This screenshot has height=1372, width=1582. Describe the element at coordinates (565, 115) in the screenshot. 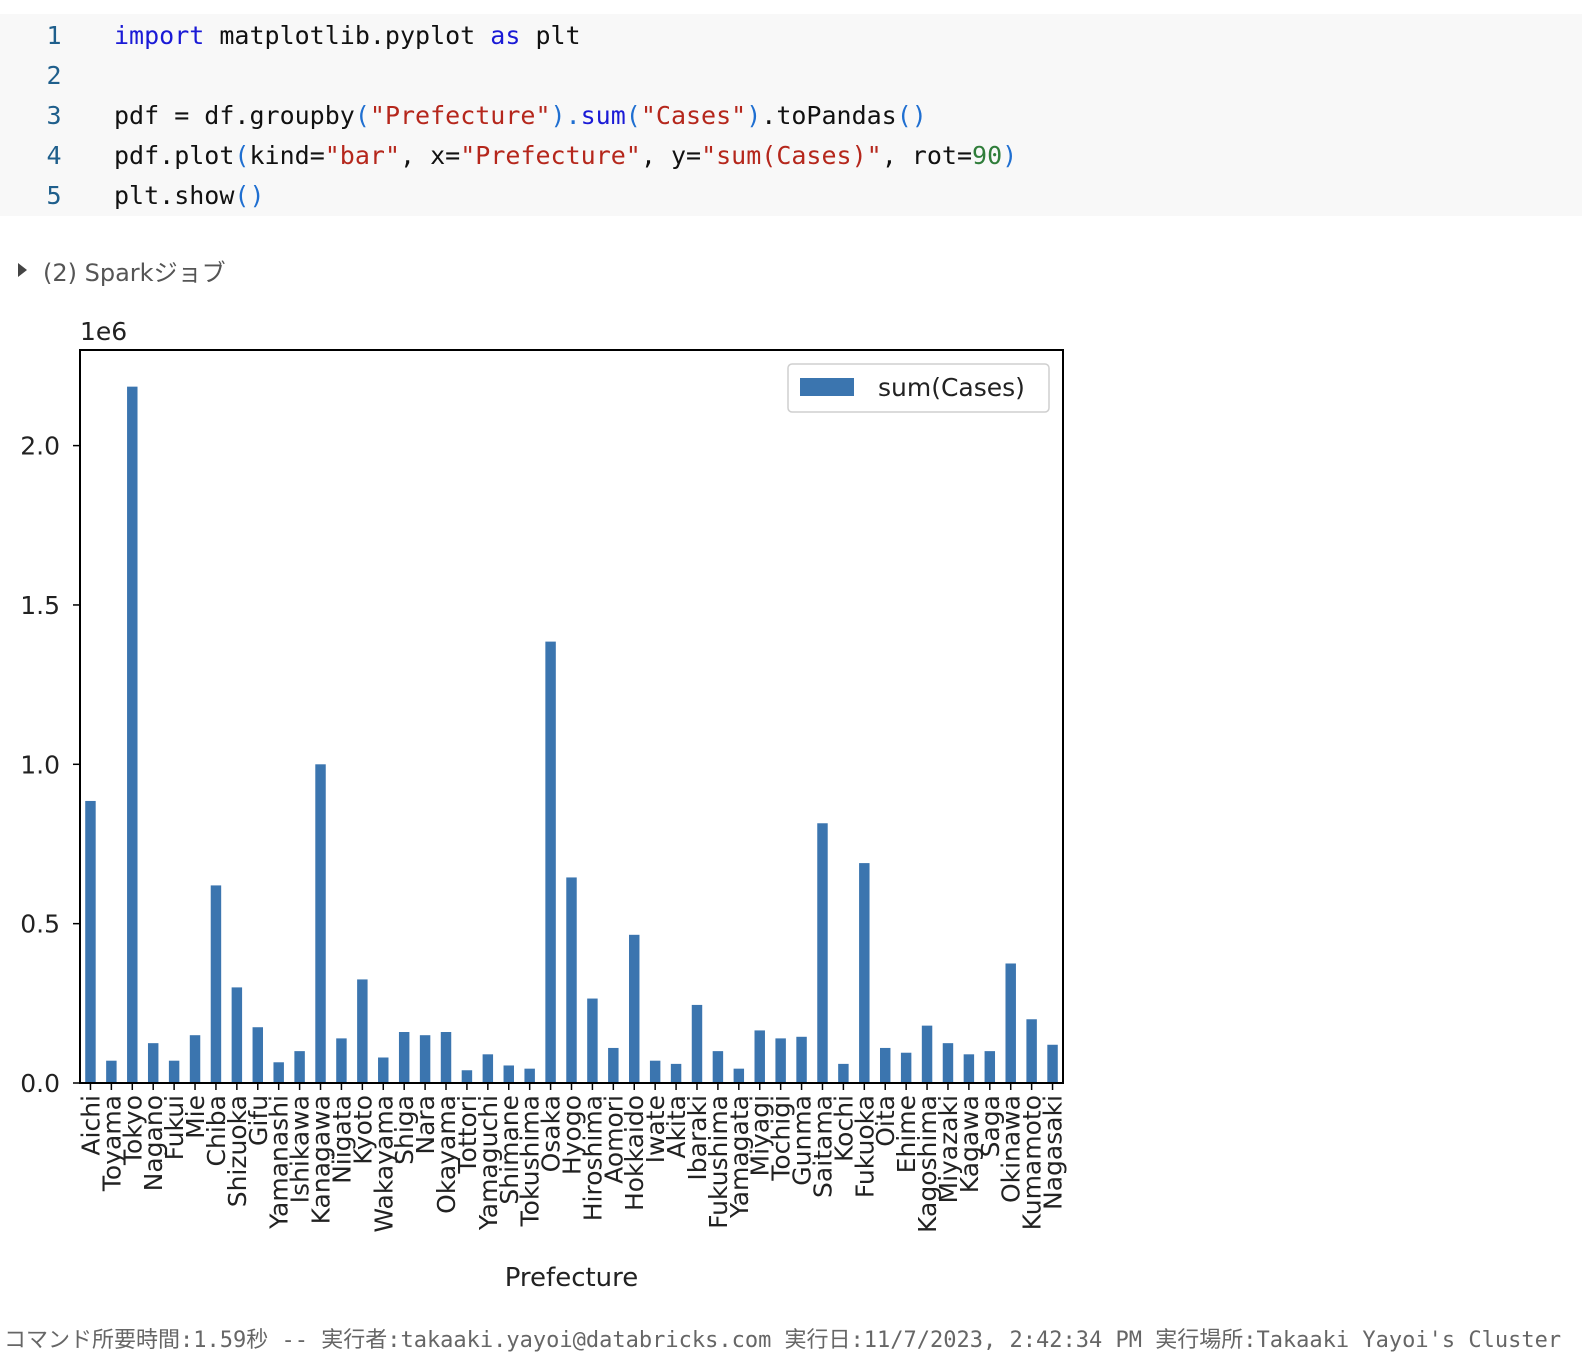

I see `code-token: ).` at that location.